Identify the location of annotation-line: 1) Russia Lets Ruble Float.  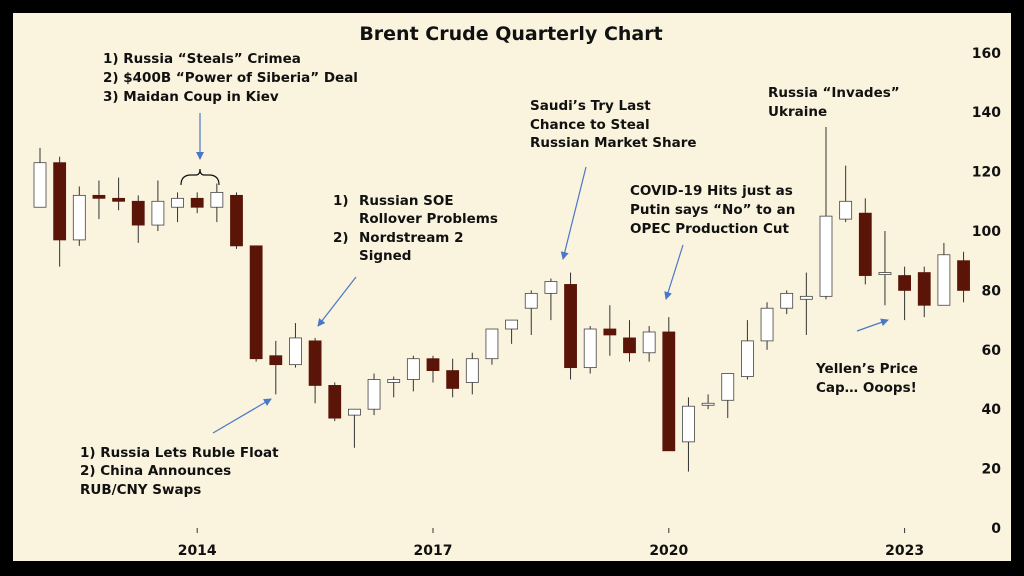
(179, 453).